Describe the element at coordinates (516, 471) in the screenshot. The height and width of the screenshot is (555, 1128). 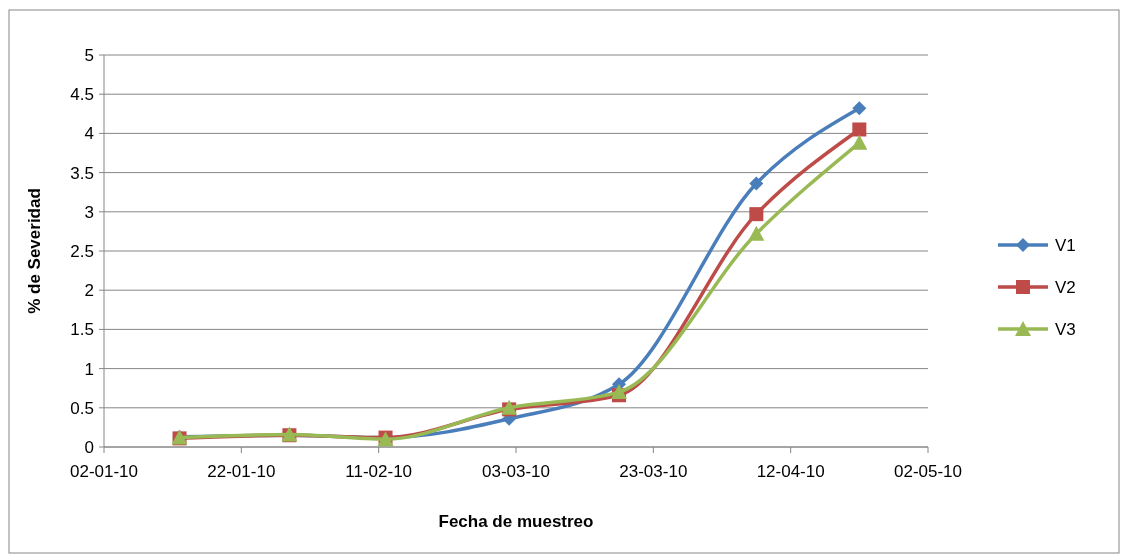
I see `x-tick-label: 03-03-10` at that location.